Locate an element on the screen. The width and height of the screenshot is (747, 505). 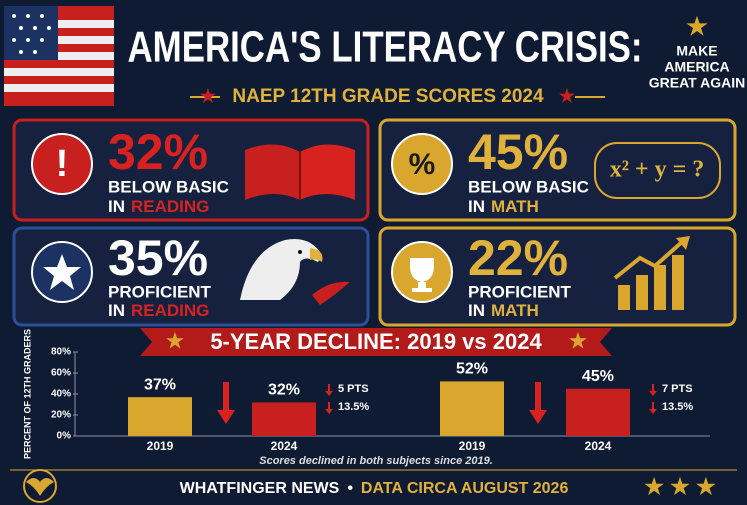
card-icon: % is located at coordinates (422, 164).